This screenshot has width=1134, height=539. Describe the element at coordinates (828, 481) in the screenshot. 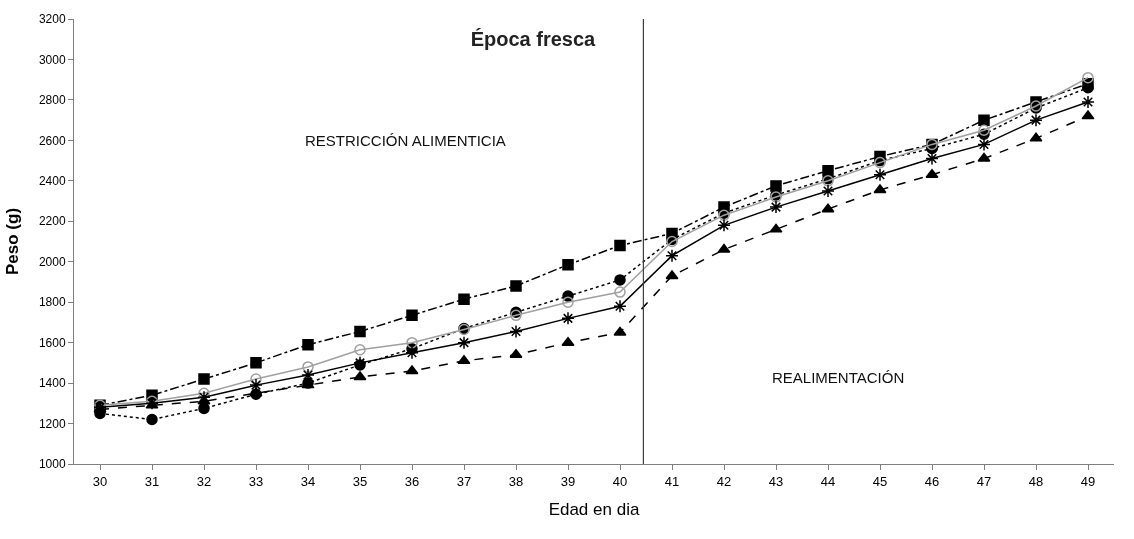

I see `x-tick-label: 44` at that location.